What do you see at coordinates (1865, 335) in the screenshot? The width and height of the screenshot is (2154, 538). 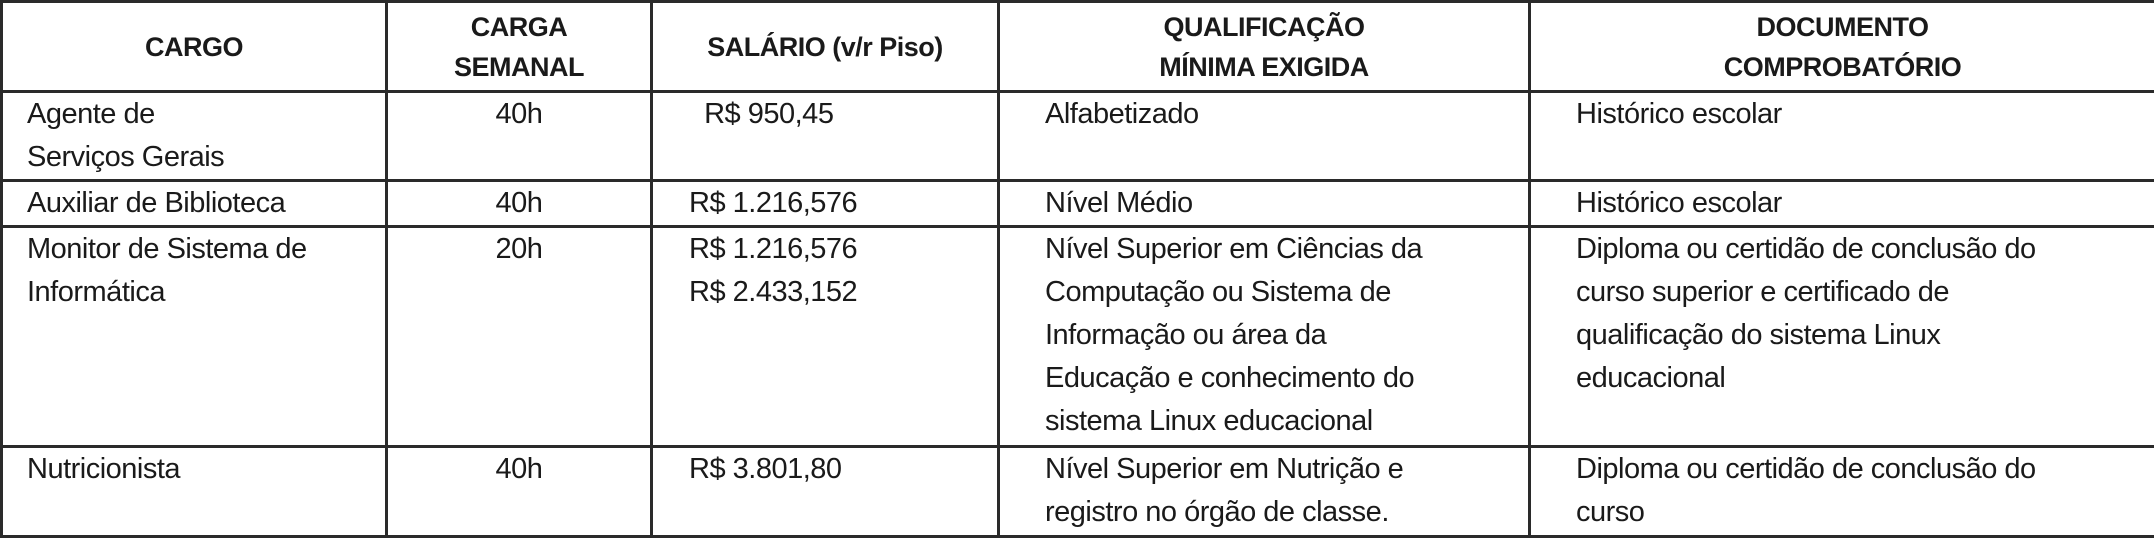 I see `documento-text: qualificação do sistema Linux` at bounding box center [1865, 335].